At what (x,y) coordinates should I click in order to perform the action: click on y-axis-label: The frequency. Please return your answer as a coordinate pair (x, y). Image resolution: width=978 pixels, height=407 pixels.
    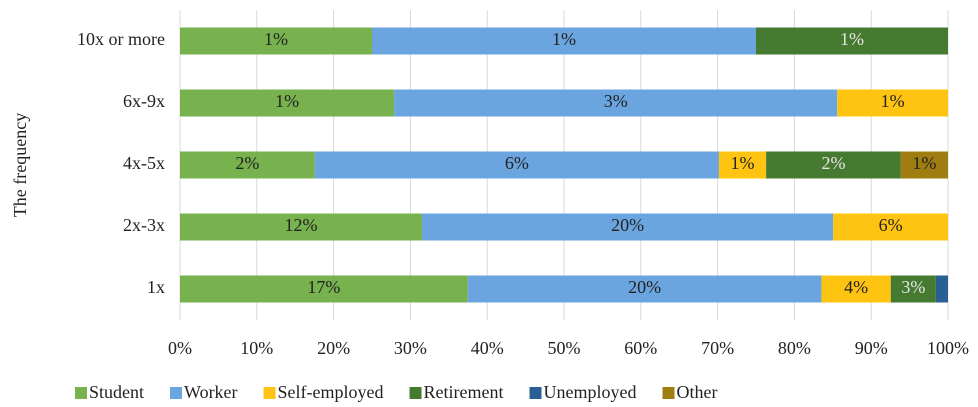
    Looking at the image, I should click on (20, 165).